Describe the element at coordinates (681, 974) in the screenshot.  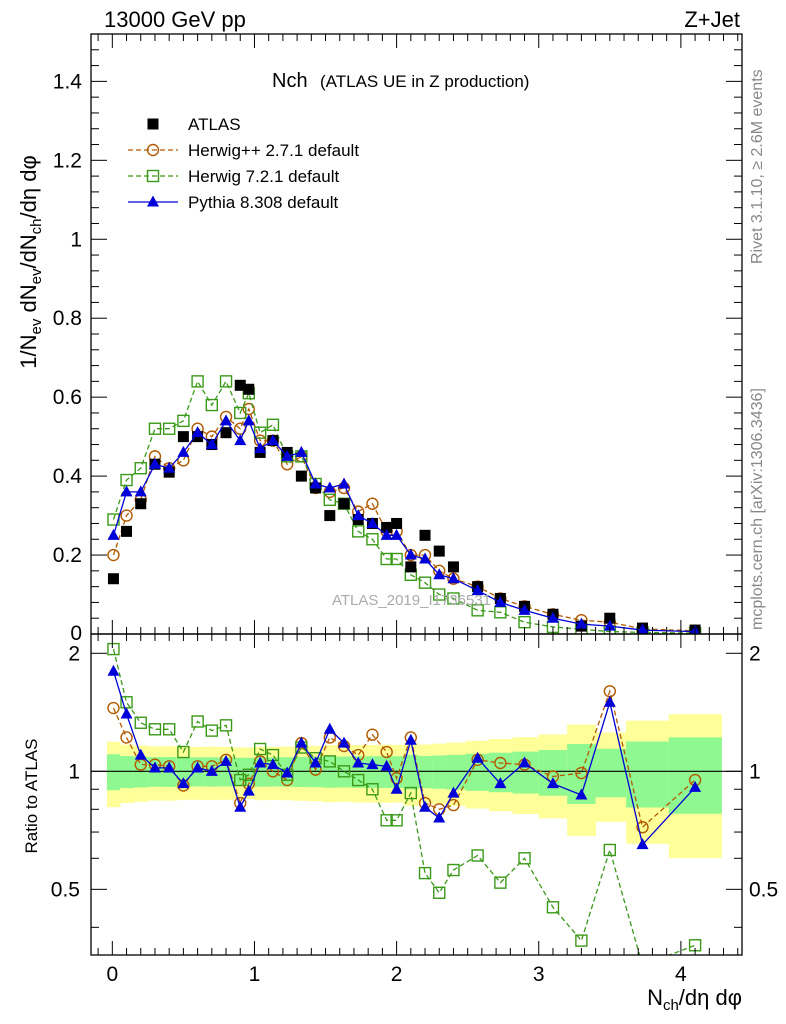
I see `x-tick-label: 4` at that location.